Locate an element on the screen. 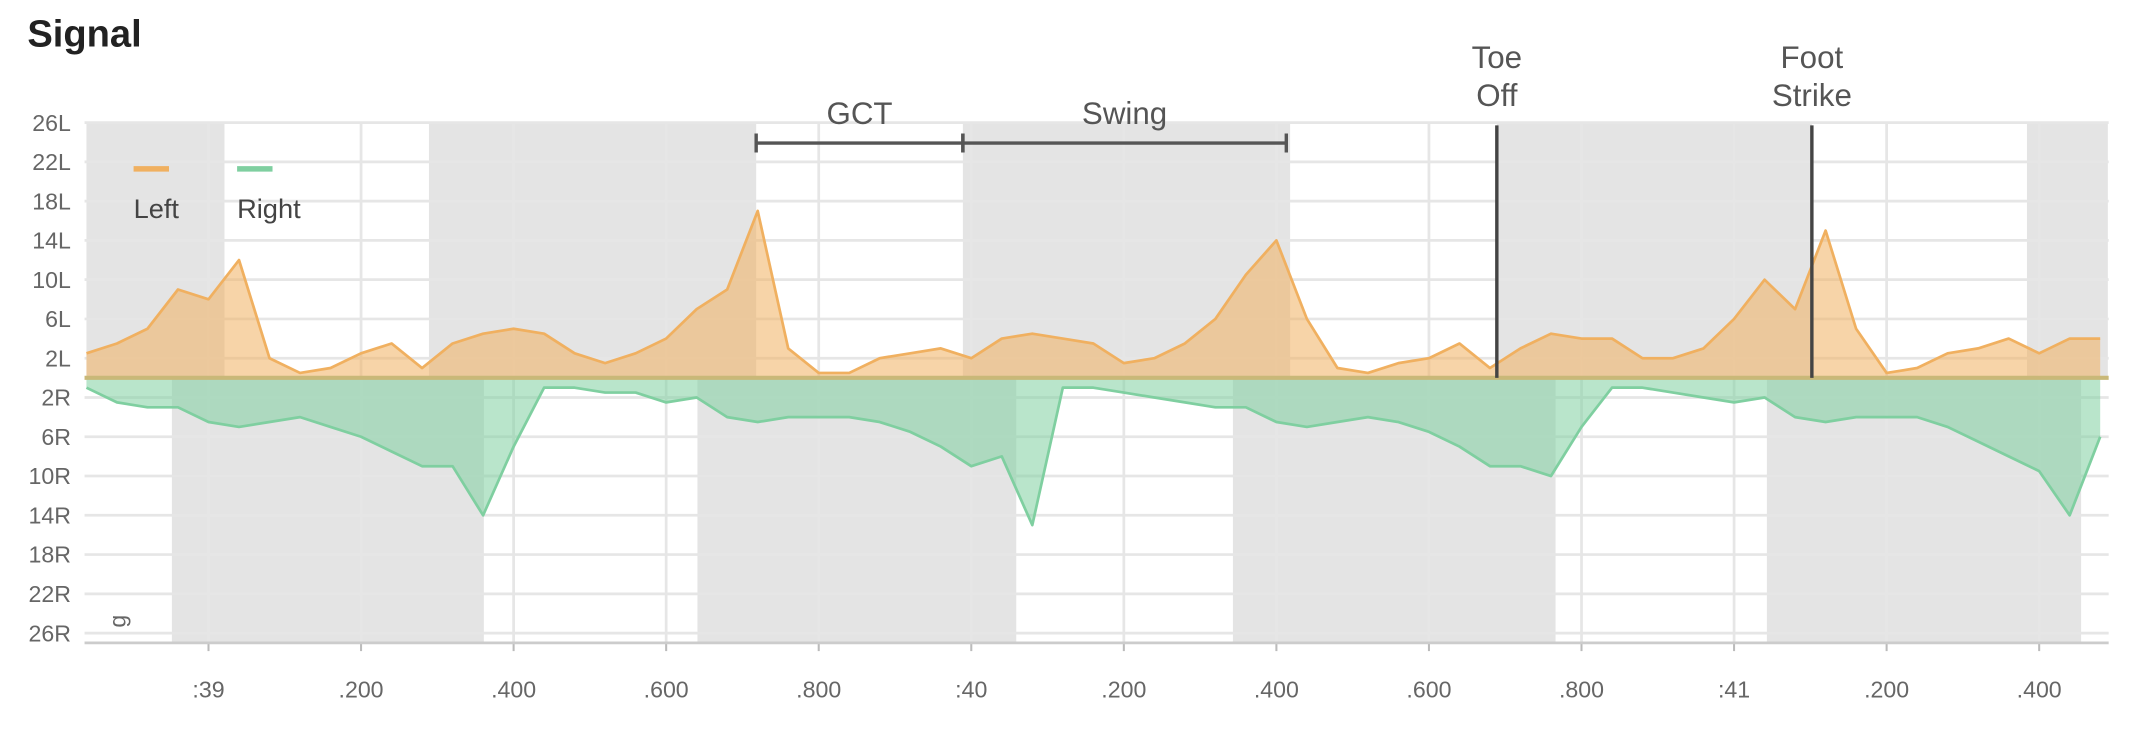  x-tick-label: :41 is located at coordinates (1734, 689).